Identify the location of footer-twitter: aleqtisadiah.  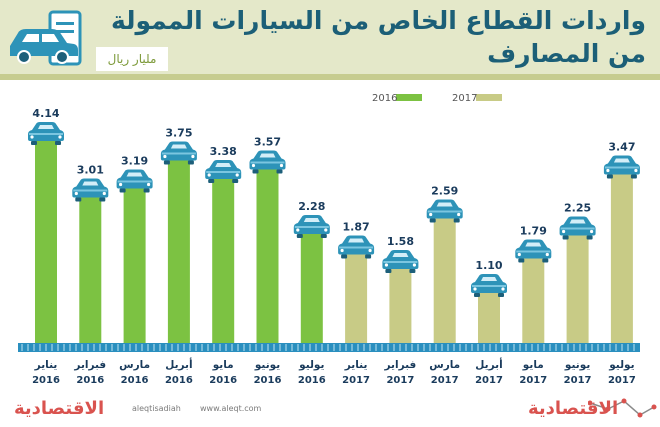
(156, 408).